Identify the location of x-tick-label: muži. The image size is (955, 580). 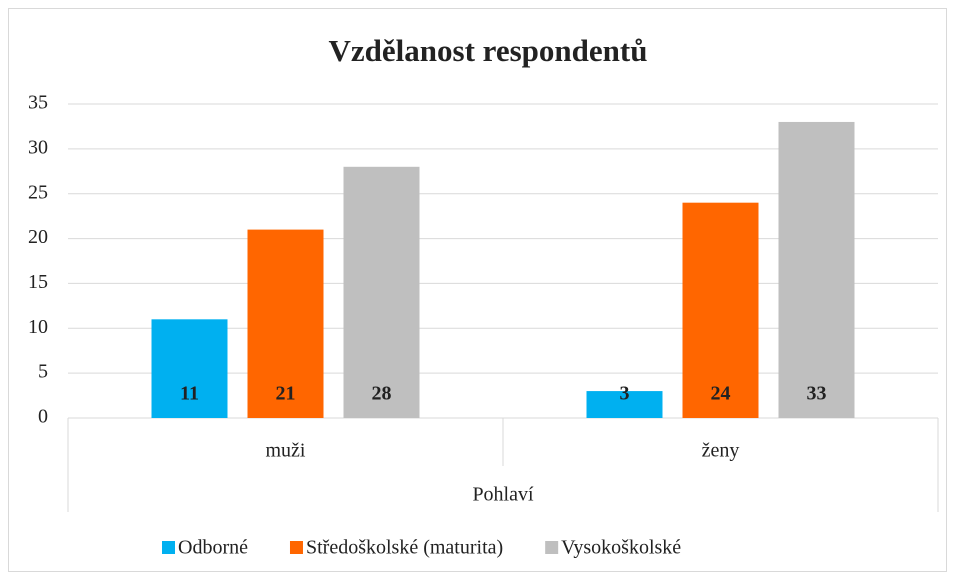
(286, 451).